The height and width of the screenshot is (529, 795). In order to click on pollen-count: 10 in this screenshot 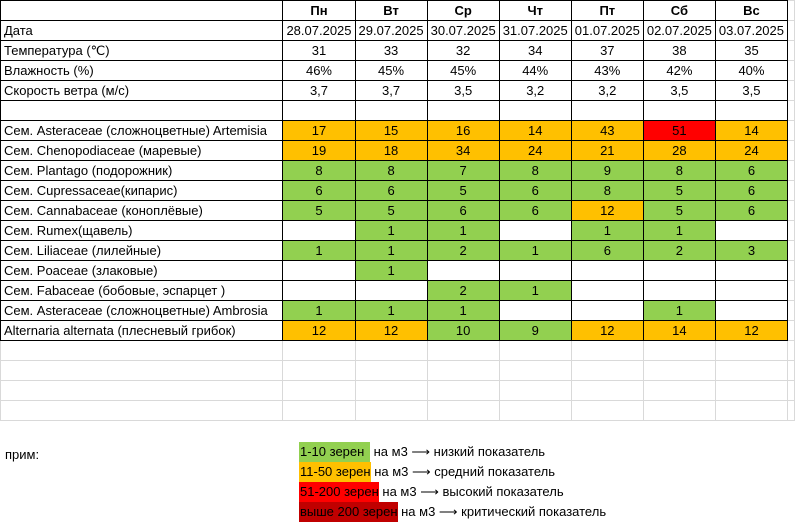, I will do `click(463, 330)`.